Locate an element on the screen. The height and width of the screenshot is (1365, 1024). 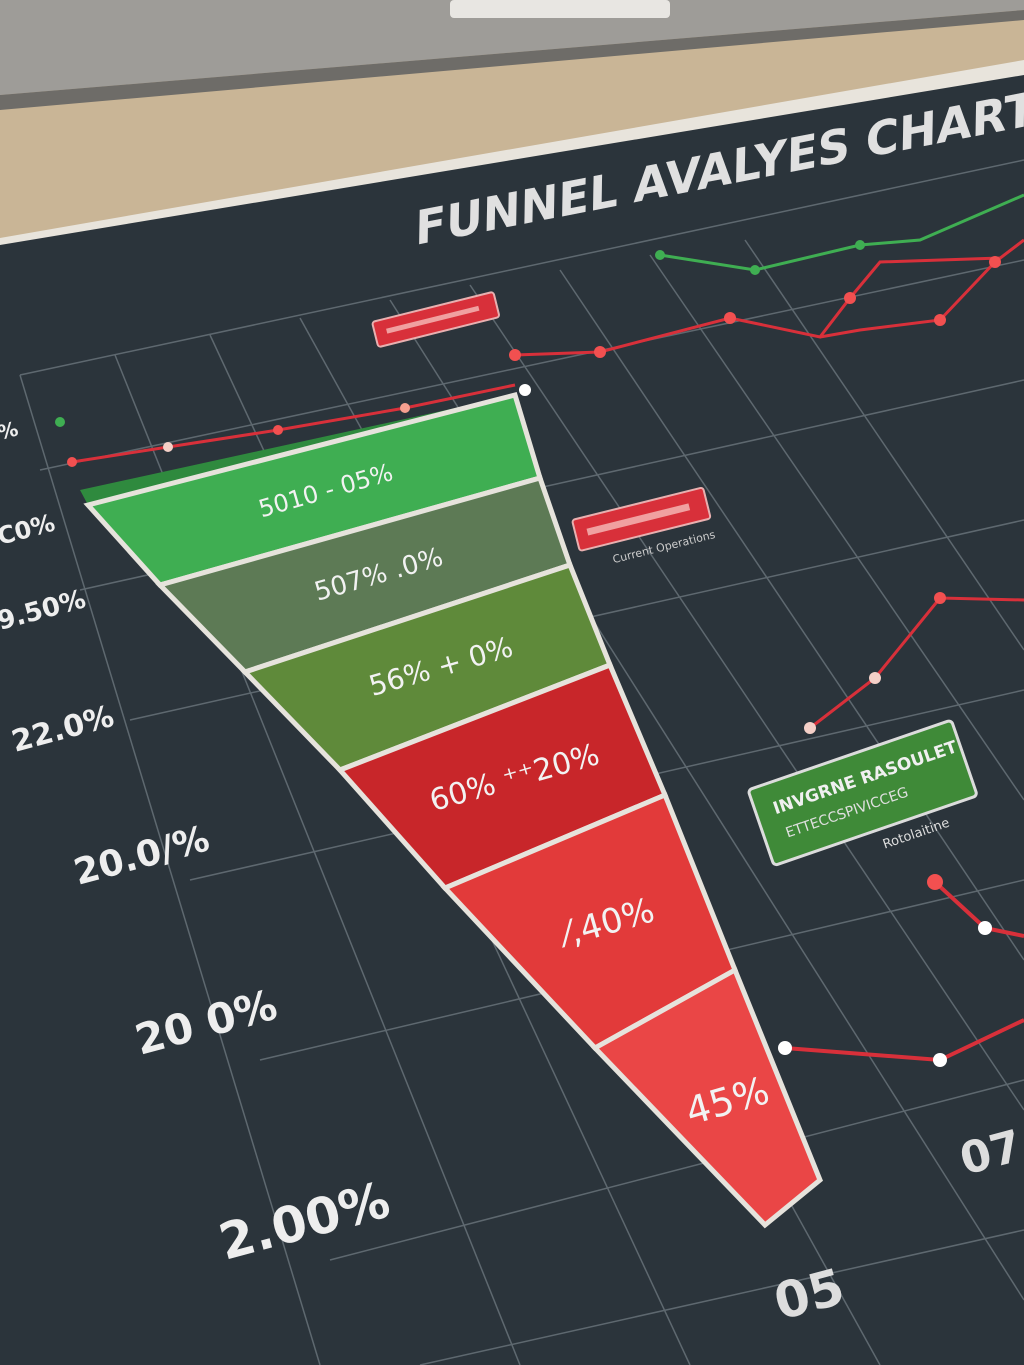
laptop-hinge is located at coordinates (560, 9).